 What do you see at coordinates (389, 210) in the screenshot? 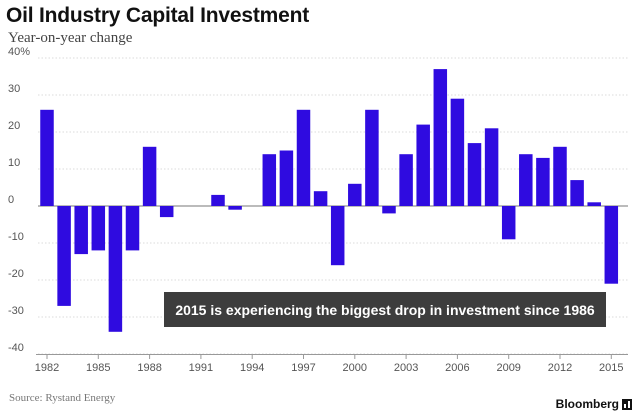
I see `bar-2002` at bounding box center [389, 210].